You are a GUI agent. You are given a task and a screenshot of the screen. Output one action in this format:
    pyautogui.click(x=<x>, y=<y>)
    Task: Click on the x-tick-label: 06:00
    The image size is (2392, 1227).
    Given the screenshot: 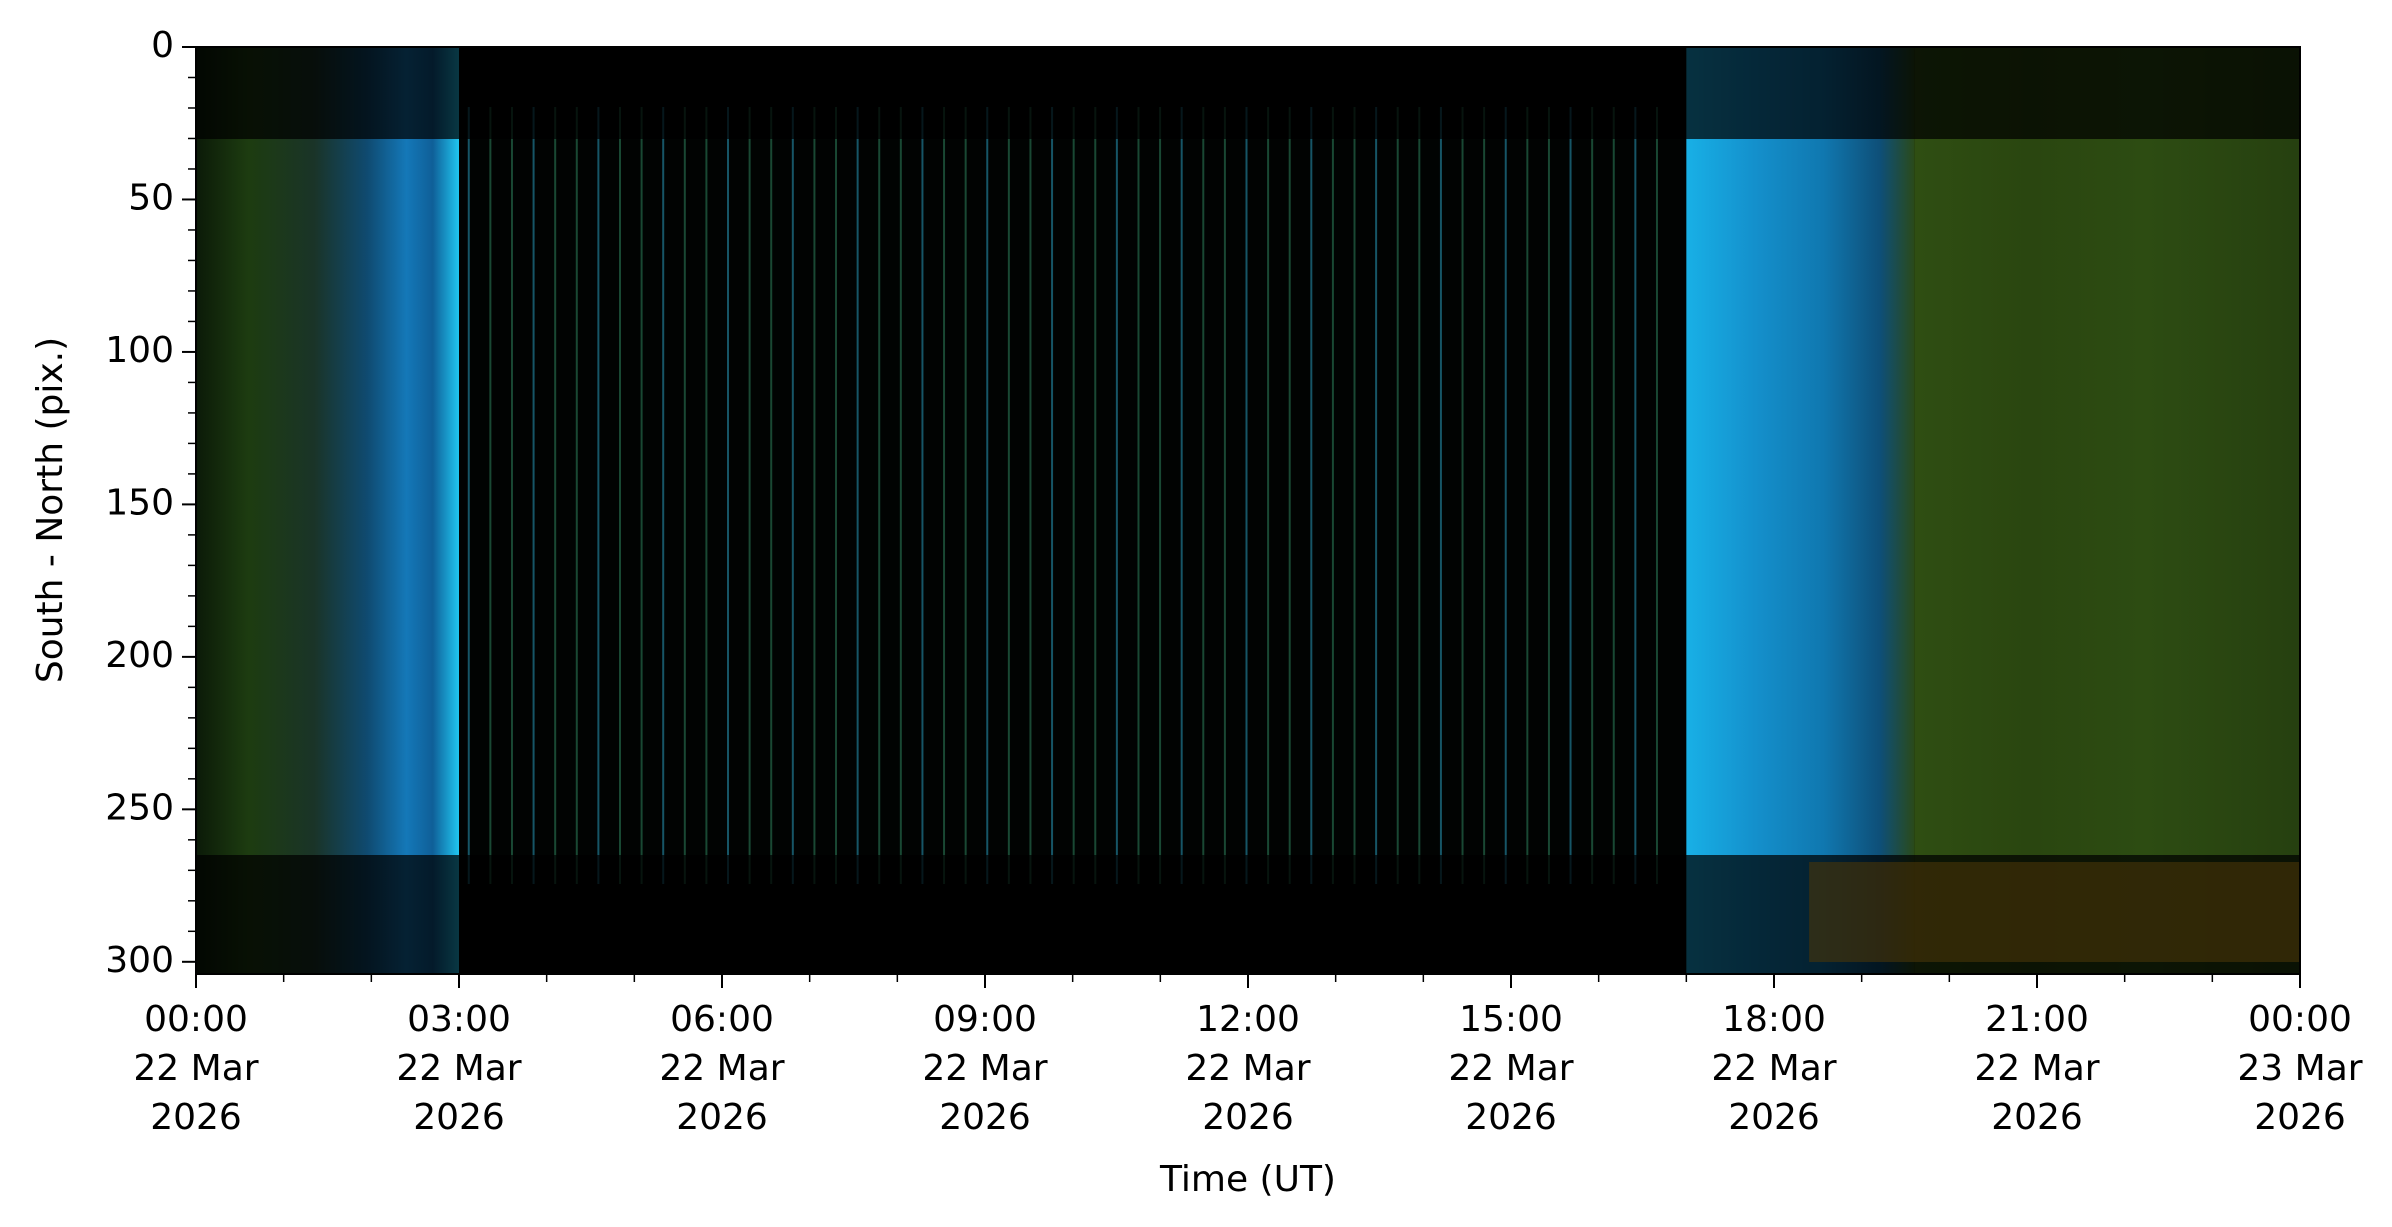 What is the action you would take?
    pyautogui.click(x=722, y=1019)
    